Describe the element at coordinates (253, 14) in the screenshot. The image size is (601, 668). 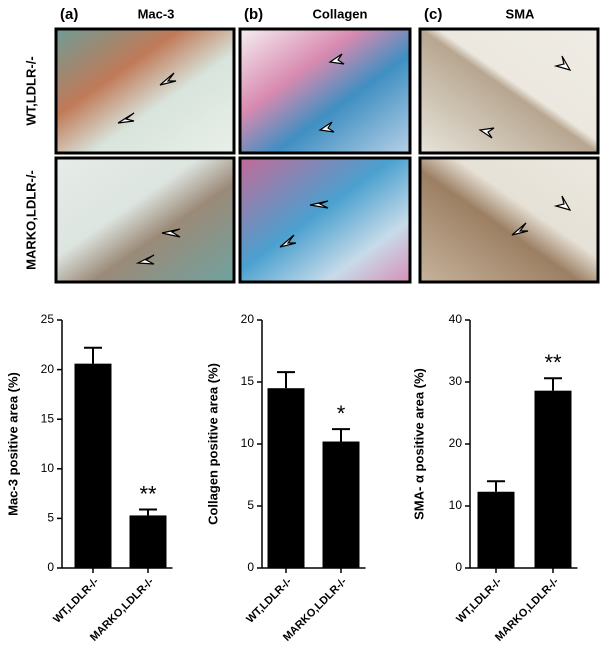
I see `panel-letter: (b)` at that location.